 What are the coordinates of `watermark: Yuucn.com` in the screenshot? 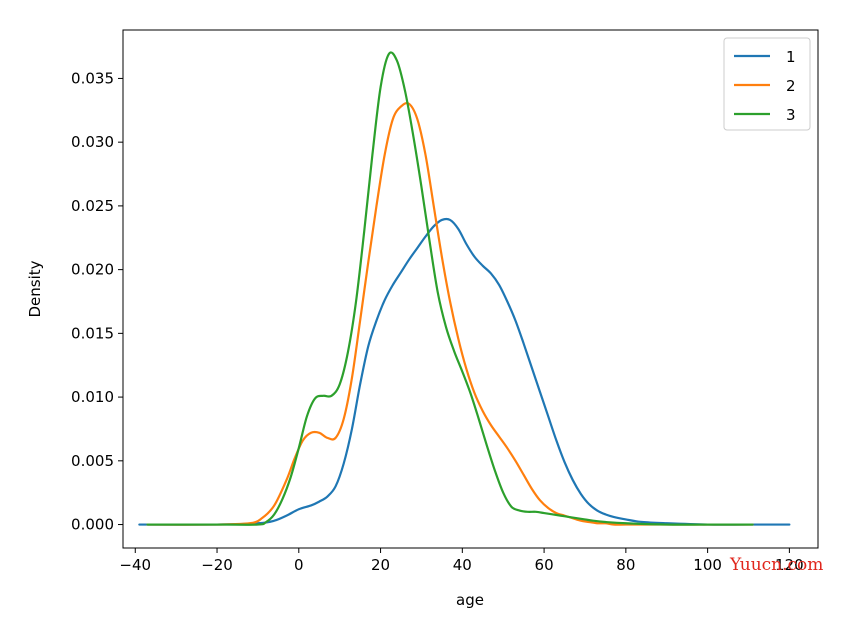 It's located at (776, 565).